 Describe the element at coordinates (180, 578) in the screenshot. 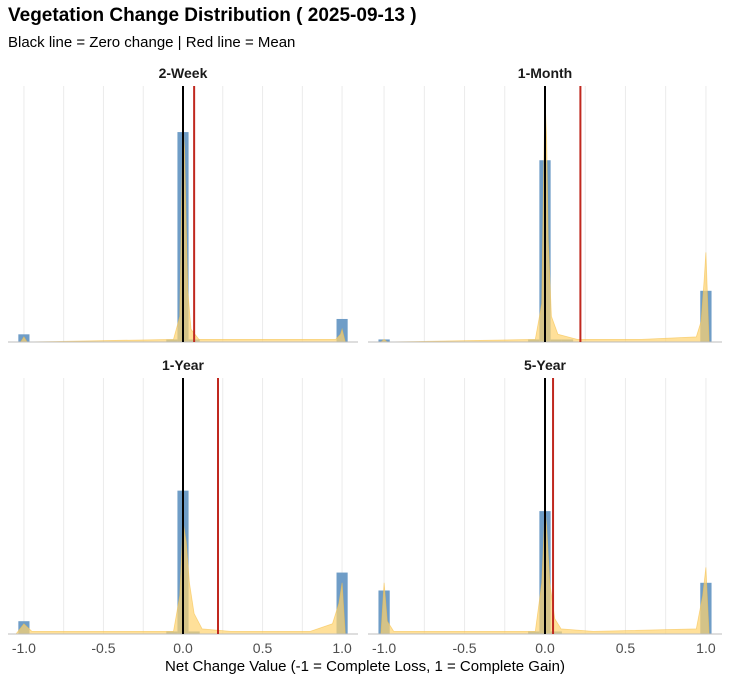

I see `density-curve` at that location.